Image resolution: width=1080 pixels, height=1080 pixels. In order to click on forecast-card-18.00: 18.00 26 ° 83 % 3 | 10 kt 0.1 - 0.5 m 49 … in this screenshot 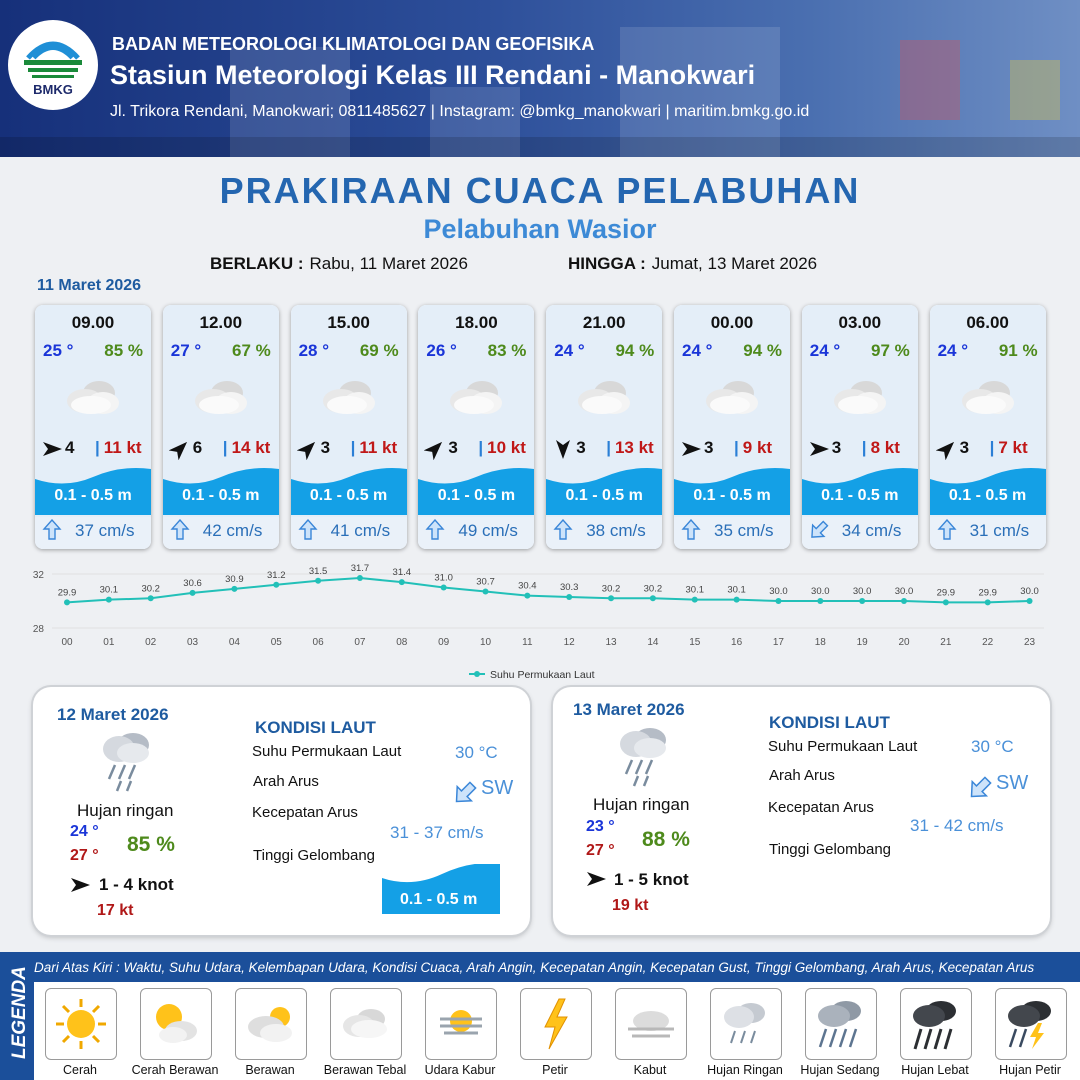, I will do `click(476, 427)`.